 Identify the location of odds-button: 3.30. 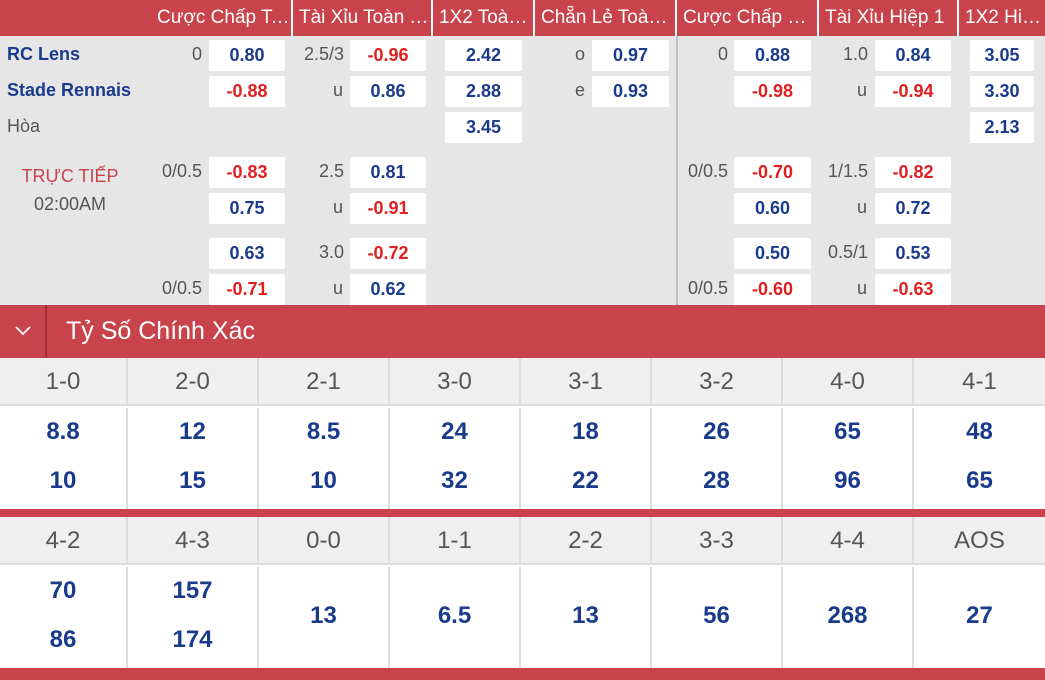
(1002, 91).